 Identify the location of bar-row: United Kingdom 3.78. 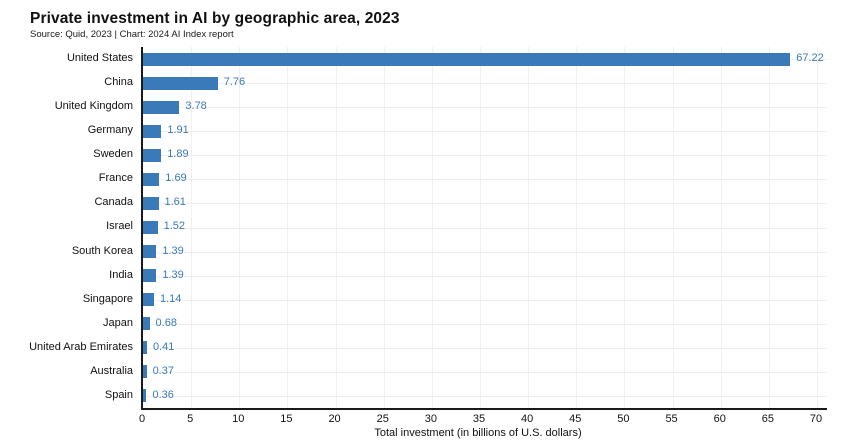
(441, 107).